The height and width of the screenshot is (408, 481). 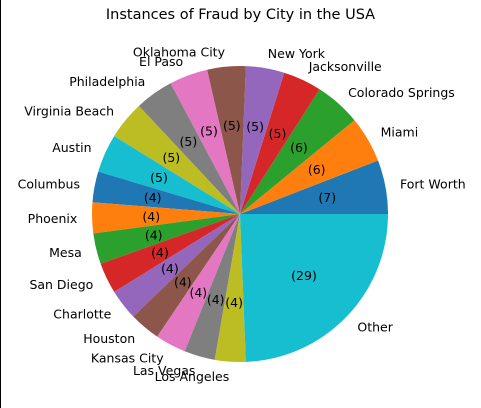 What do you see at coordinates (107, 81) in the screenshot?
I see `category-label-philadelphia: Philadelphia` at bounding box center [107, 81].